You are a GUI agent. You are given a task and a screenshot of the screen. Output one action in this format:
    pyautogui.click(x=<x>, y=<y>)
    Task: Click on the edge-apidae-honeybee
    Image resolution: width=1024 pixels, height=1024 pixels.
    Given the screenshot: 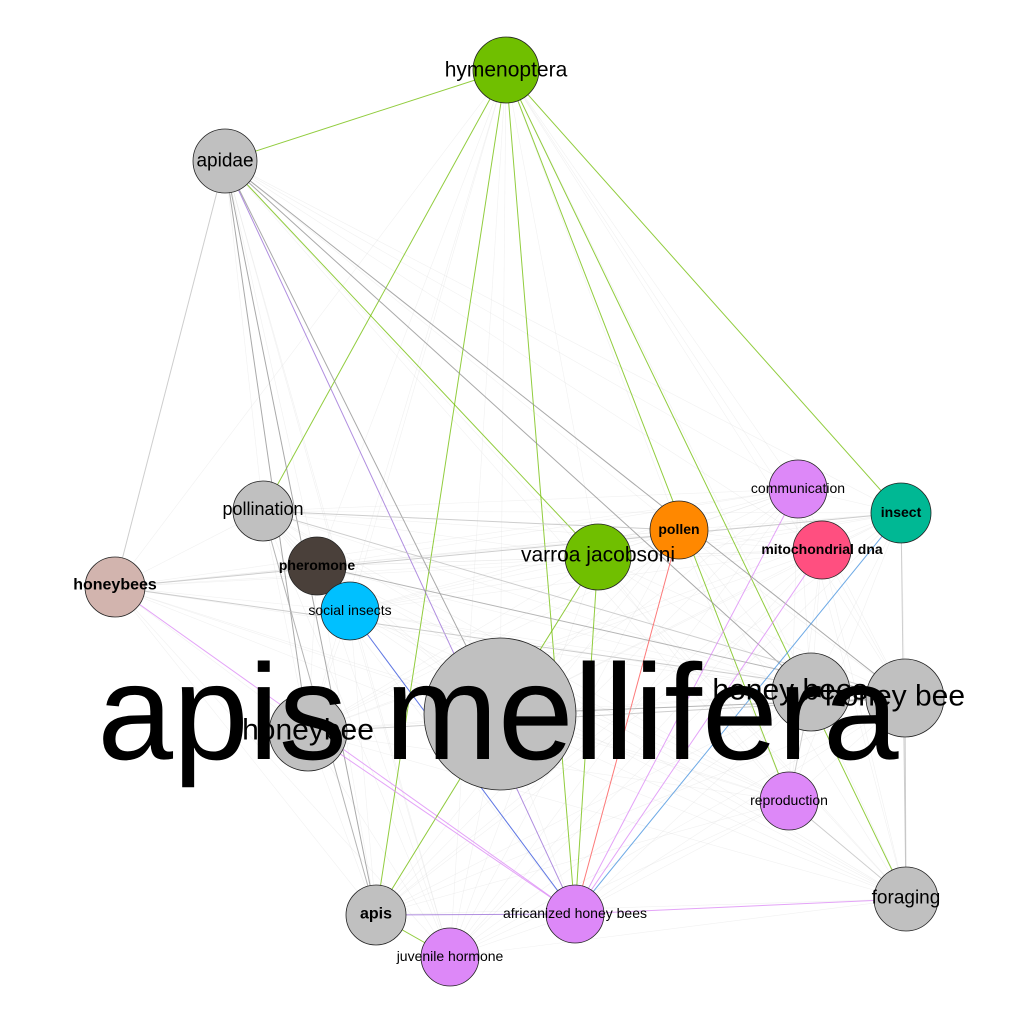 What is the action you would take?
    pyautogui.click(x=266, y=446)
    